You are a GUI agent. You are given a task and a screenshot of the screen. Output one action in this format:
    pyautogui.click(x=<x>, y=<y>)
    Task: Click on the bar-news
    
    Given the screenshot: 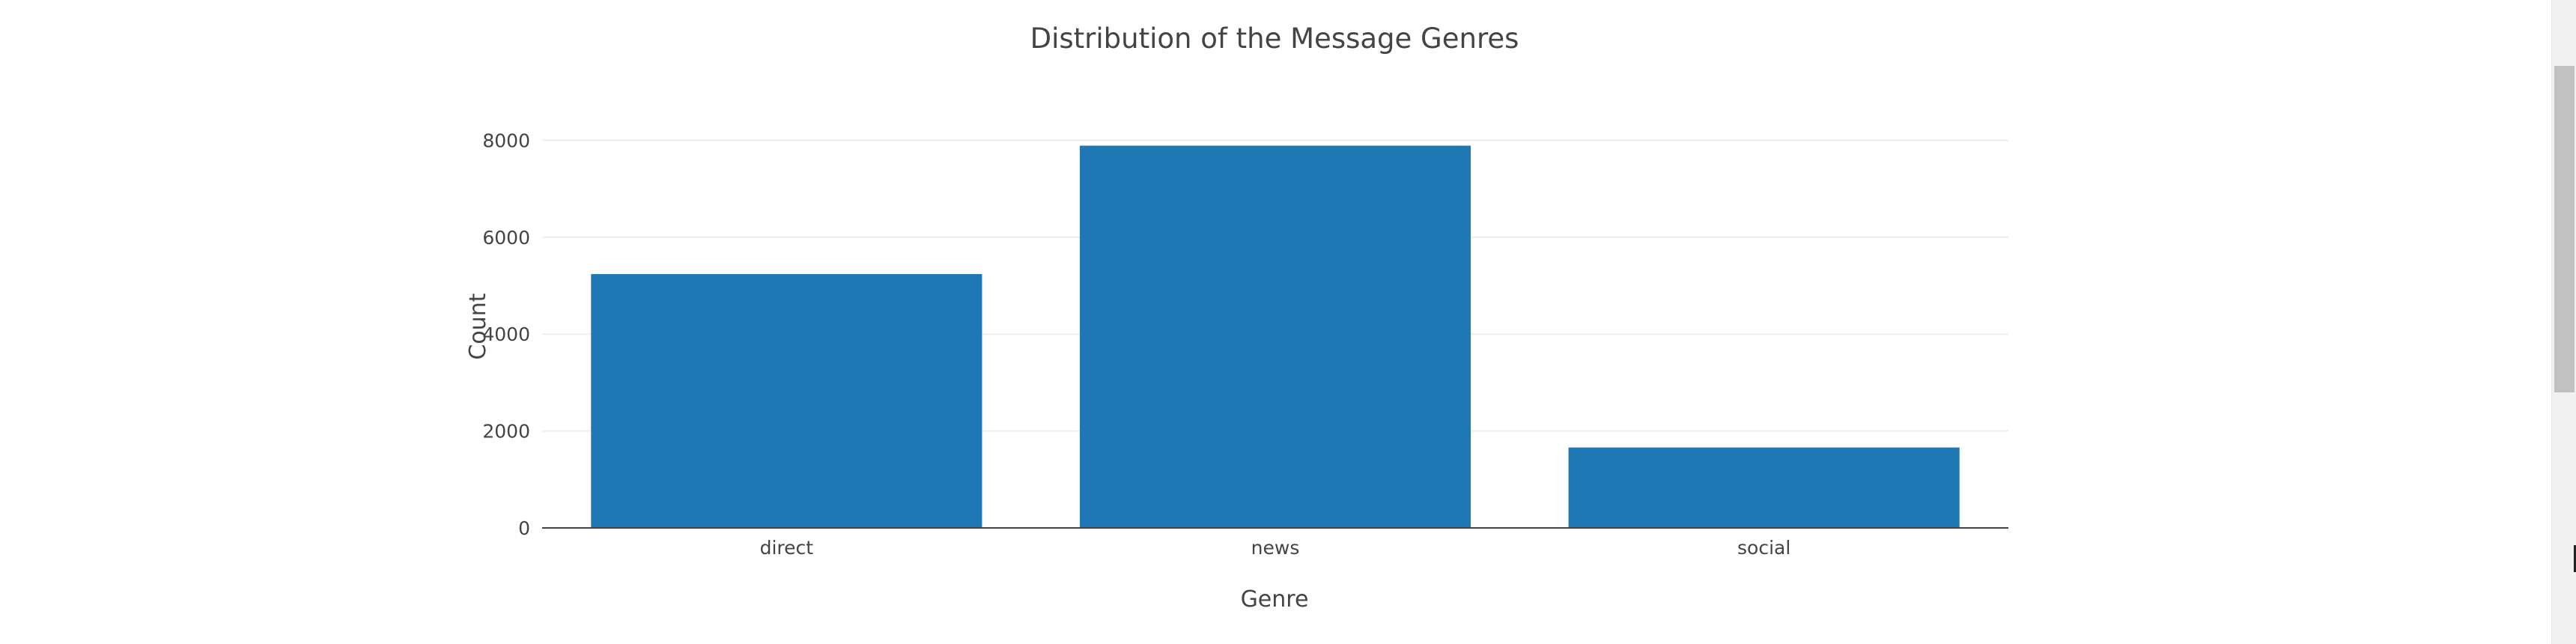 What is the action you would take?
    pyautogui.click(x=1275, y=337)
    